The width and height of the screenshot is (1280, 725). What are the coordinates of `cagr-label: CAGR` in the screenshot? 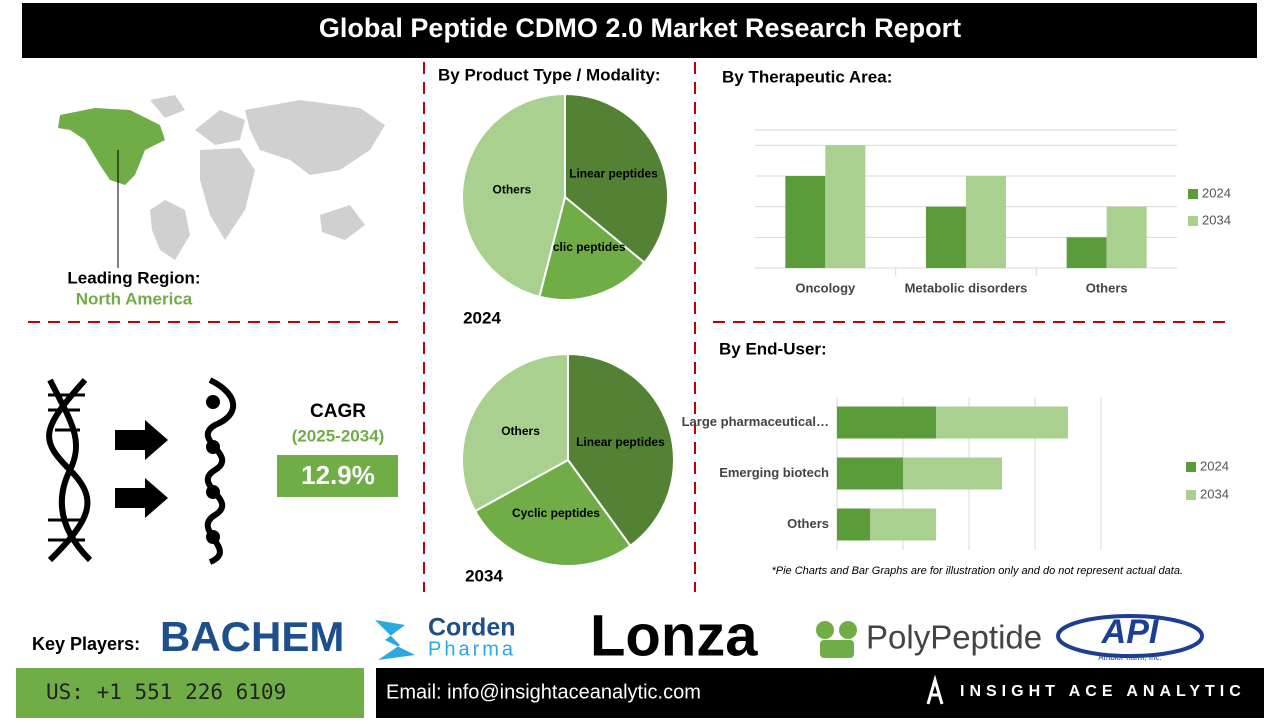 It's located at (338, 411).